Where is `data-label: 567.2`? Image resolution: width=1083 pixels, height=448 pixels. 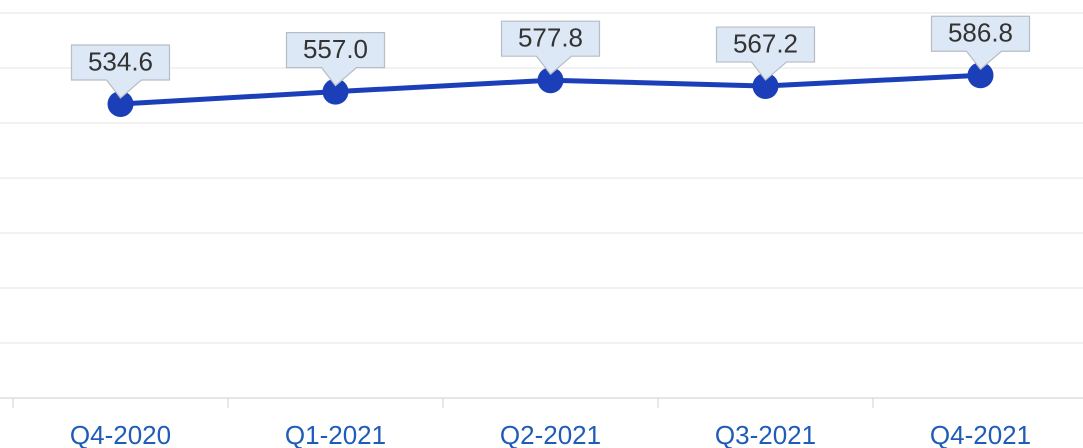
data-label: 567.2 is located at coordinates (765, 53).